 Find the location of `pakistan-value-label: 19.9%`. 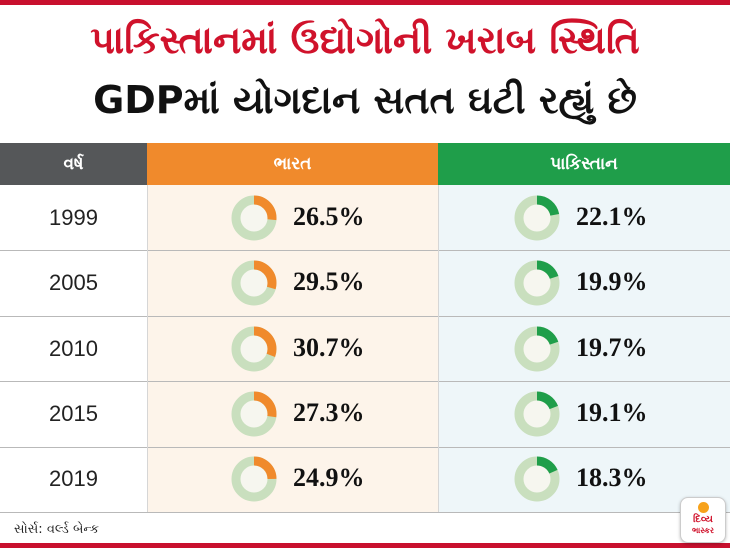

pakistan-value-label: 19.9% is located at coordinates (612, 281).